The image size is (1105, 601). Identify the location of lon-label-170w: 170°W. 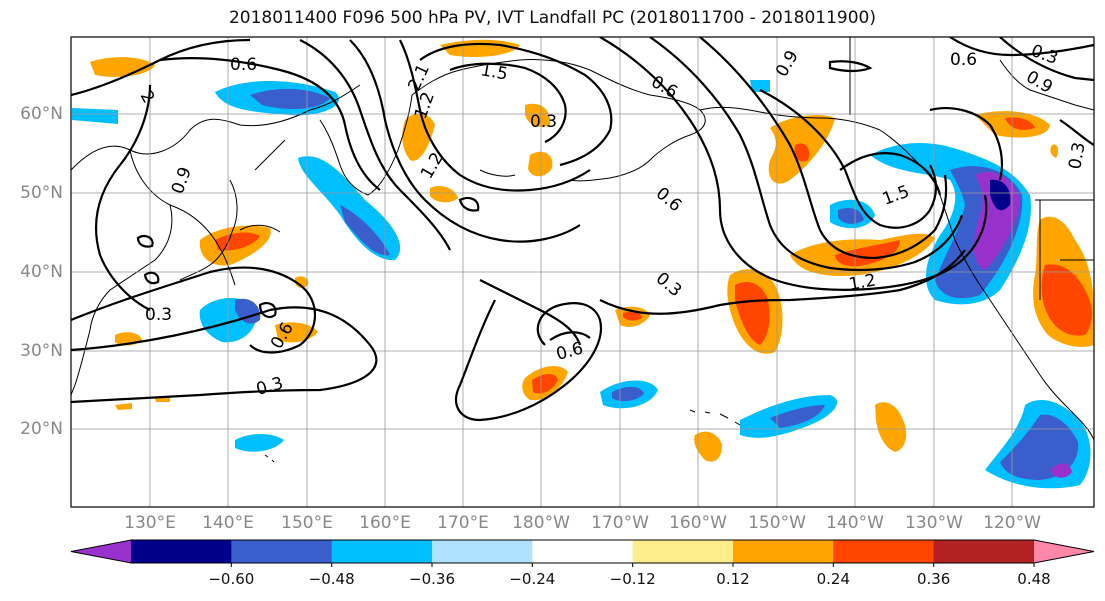
(620, 523).